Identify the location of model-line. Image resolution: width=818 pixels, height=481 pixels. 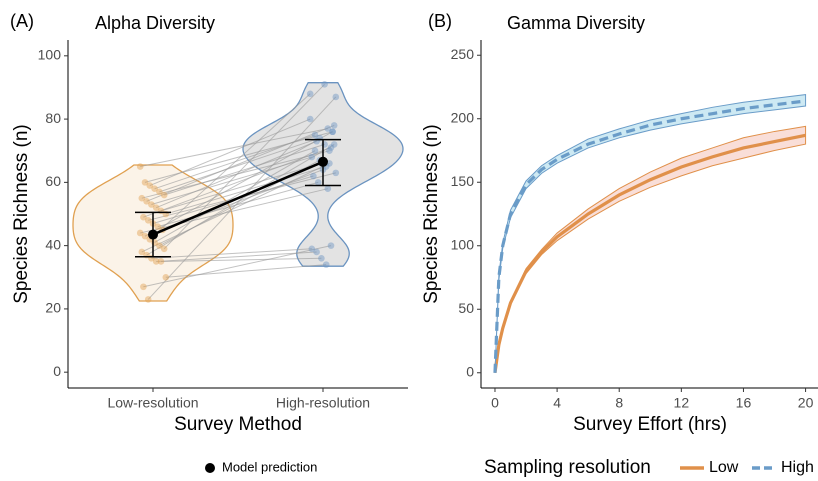
(238, 198).